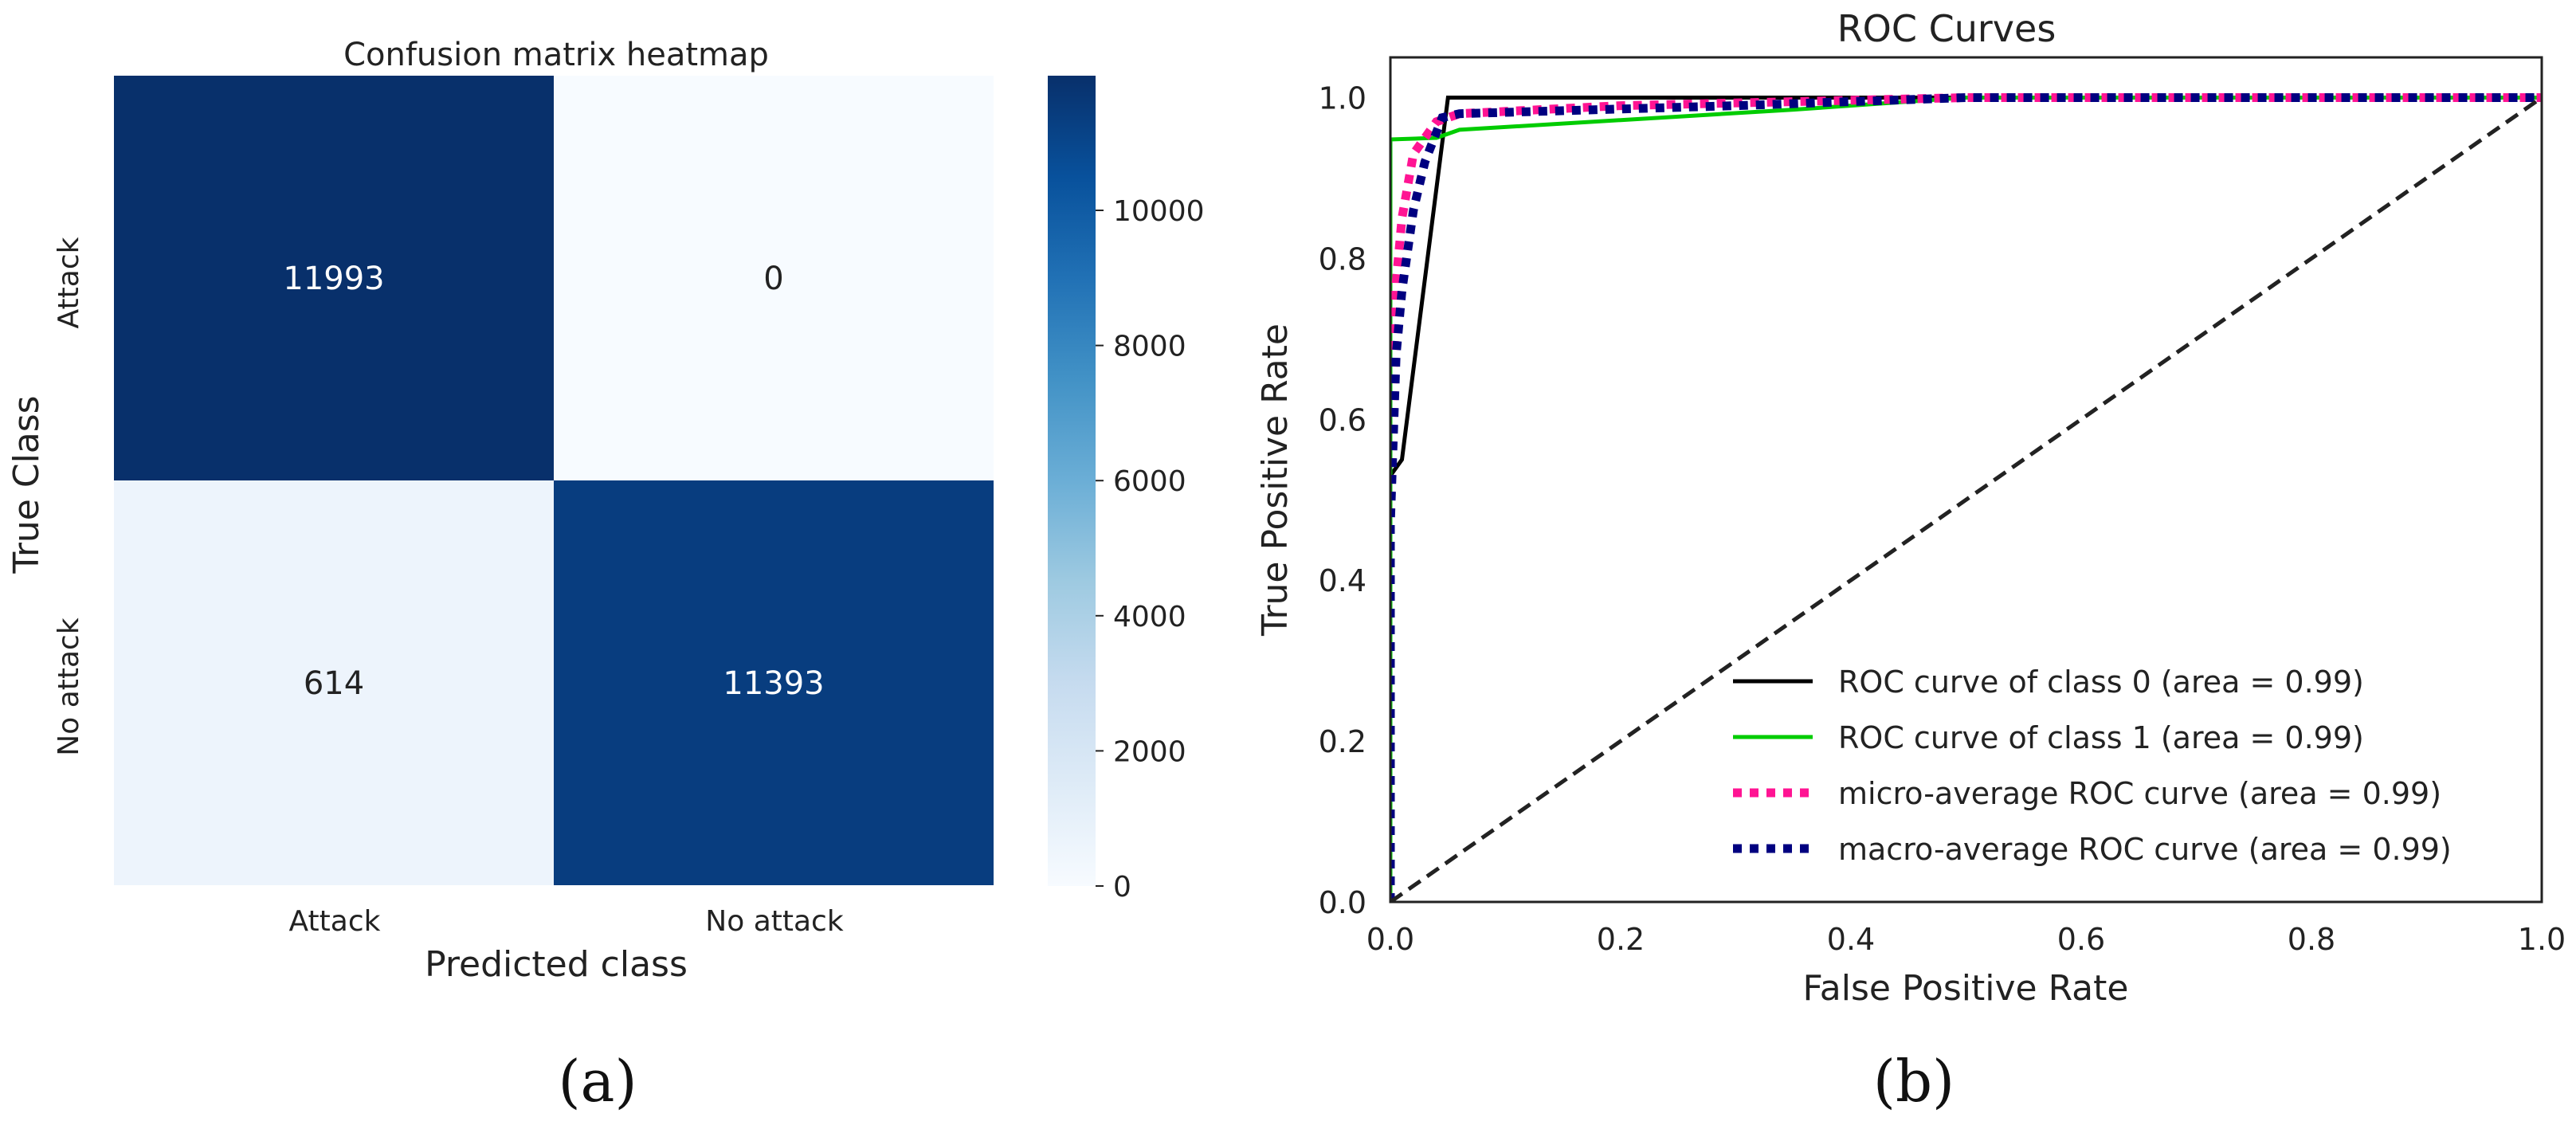 The height and width of the screenshot is (1133, 2576). Describe the element at coordinates (1621, 939) in the screenshot. I see `roc-xtick-label: 0.2` at that location.